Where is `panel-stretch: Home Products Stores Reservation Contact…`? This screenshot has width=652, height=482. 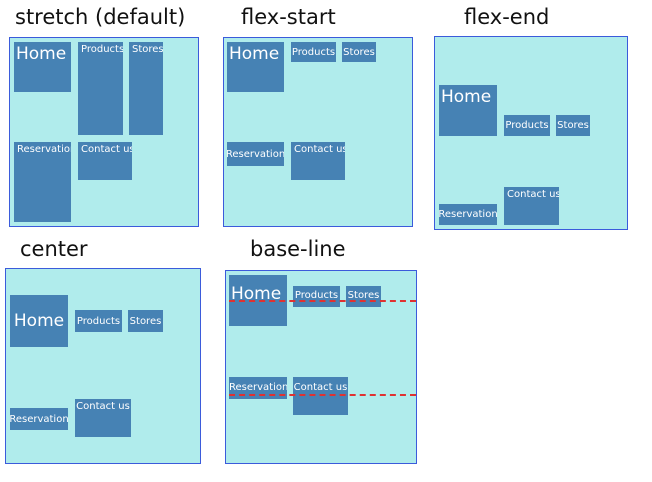
panel-stretch: Home Products Stores Reservation Contact… is located at coordinates (104, 132).